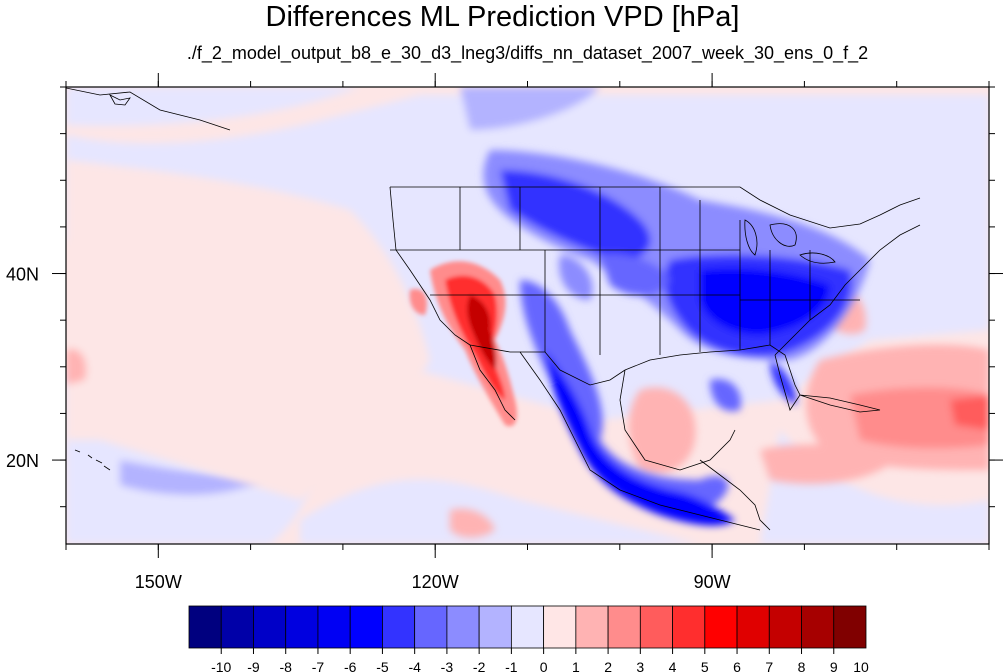 The image size is (1005, 672). I want to click on colorbar-label: 3, so click(640, 665).